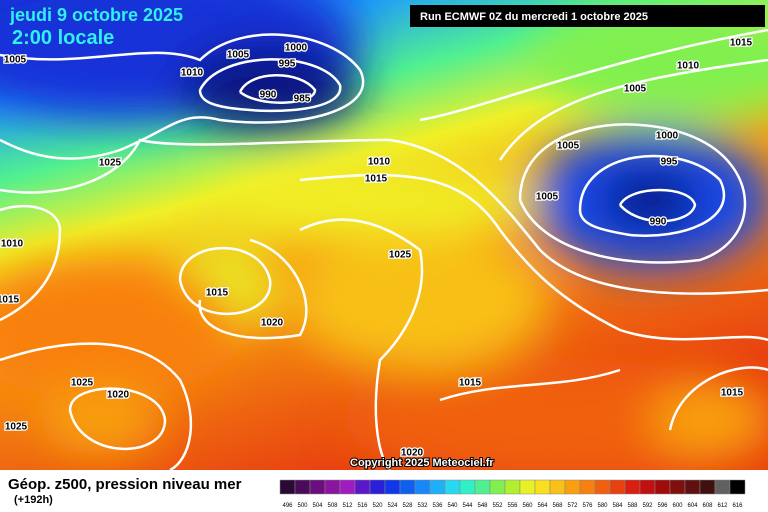 The height and width of the screenshot is (512, 768). What do you see at coordinates (347, 506) in the screenshot?
I see `legend-label: 512` at bounding box center [347, 506].